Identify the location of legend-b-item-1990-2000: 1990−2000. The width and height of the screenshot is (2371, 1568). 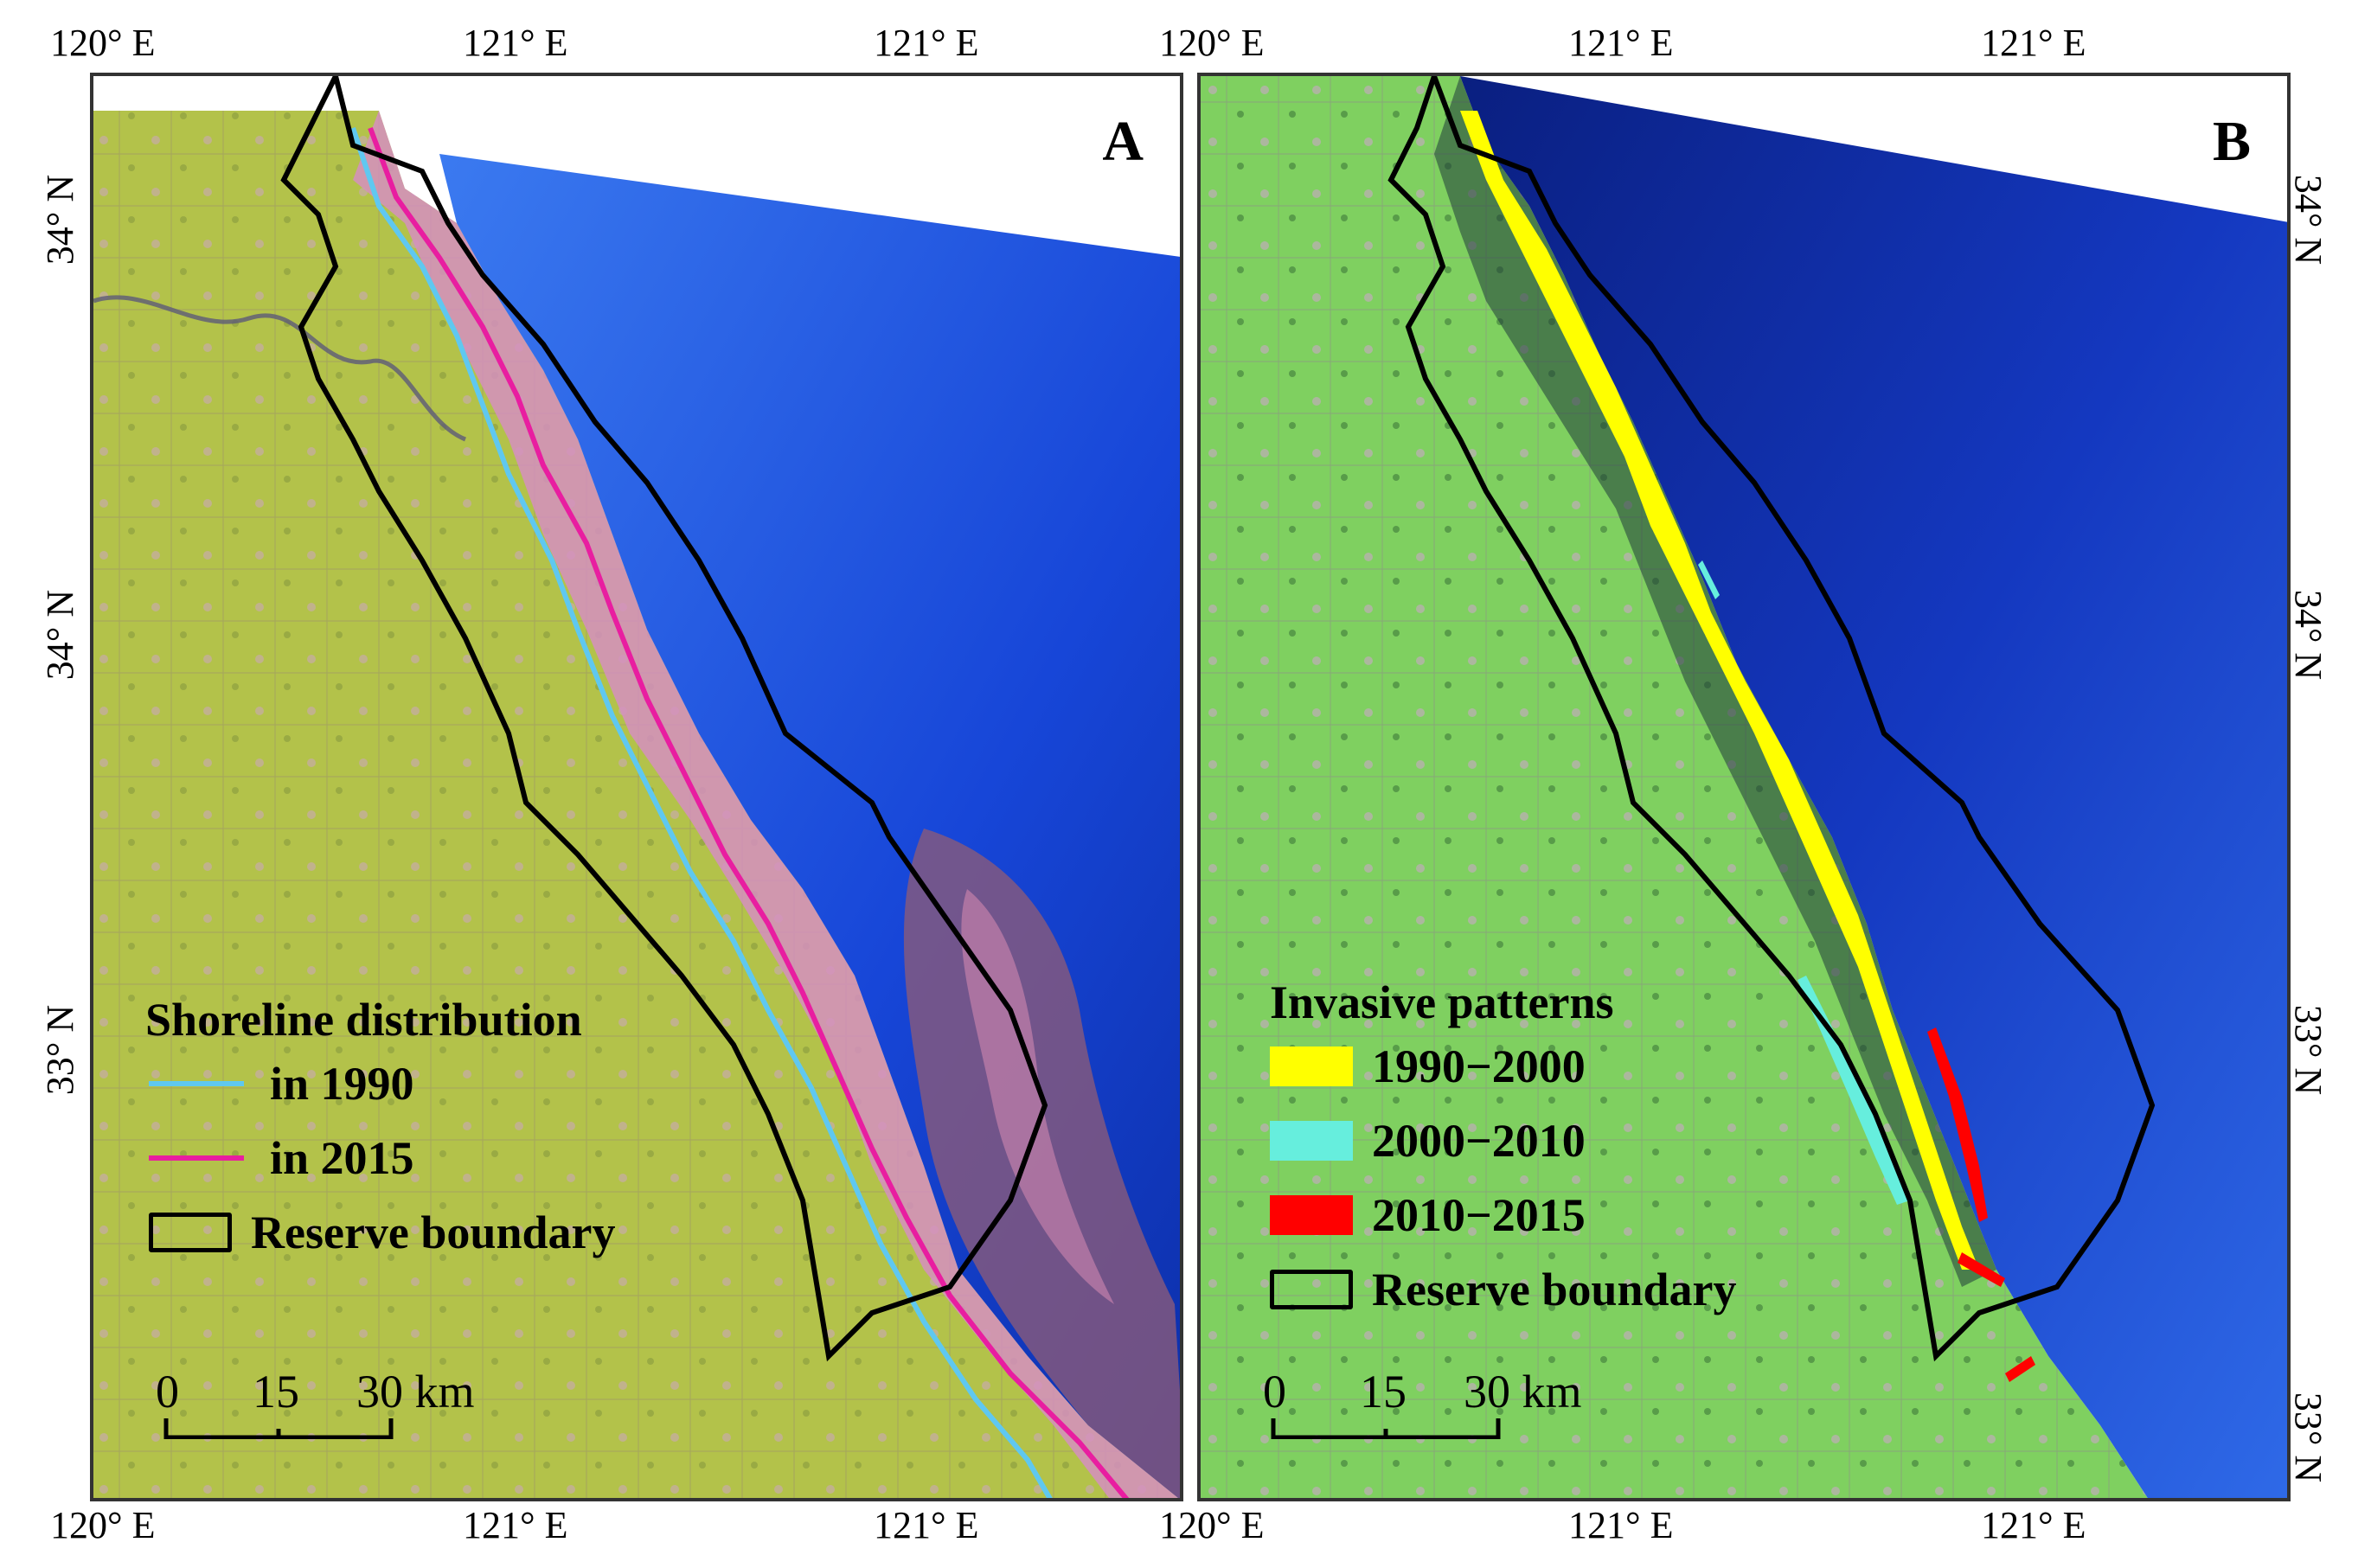
(1503, 1066).